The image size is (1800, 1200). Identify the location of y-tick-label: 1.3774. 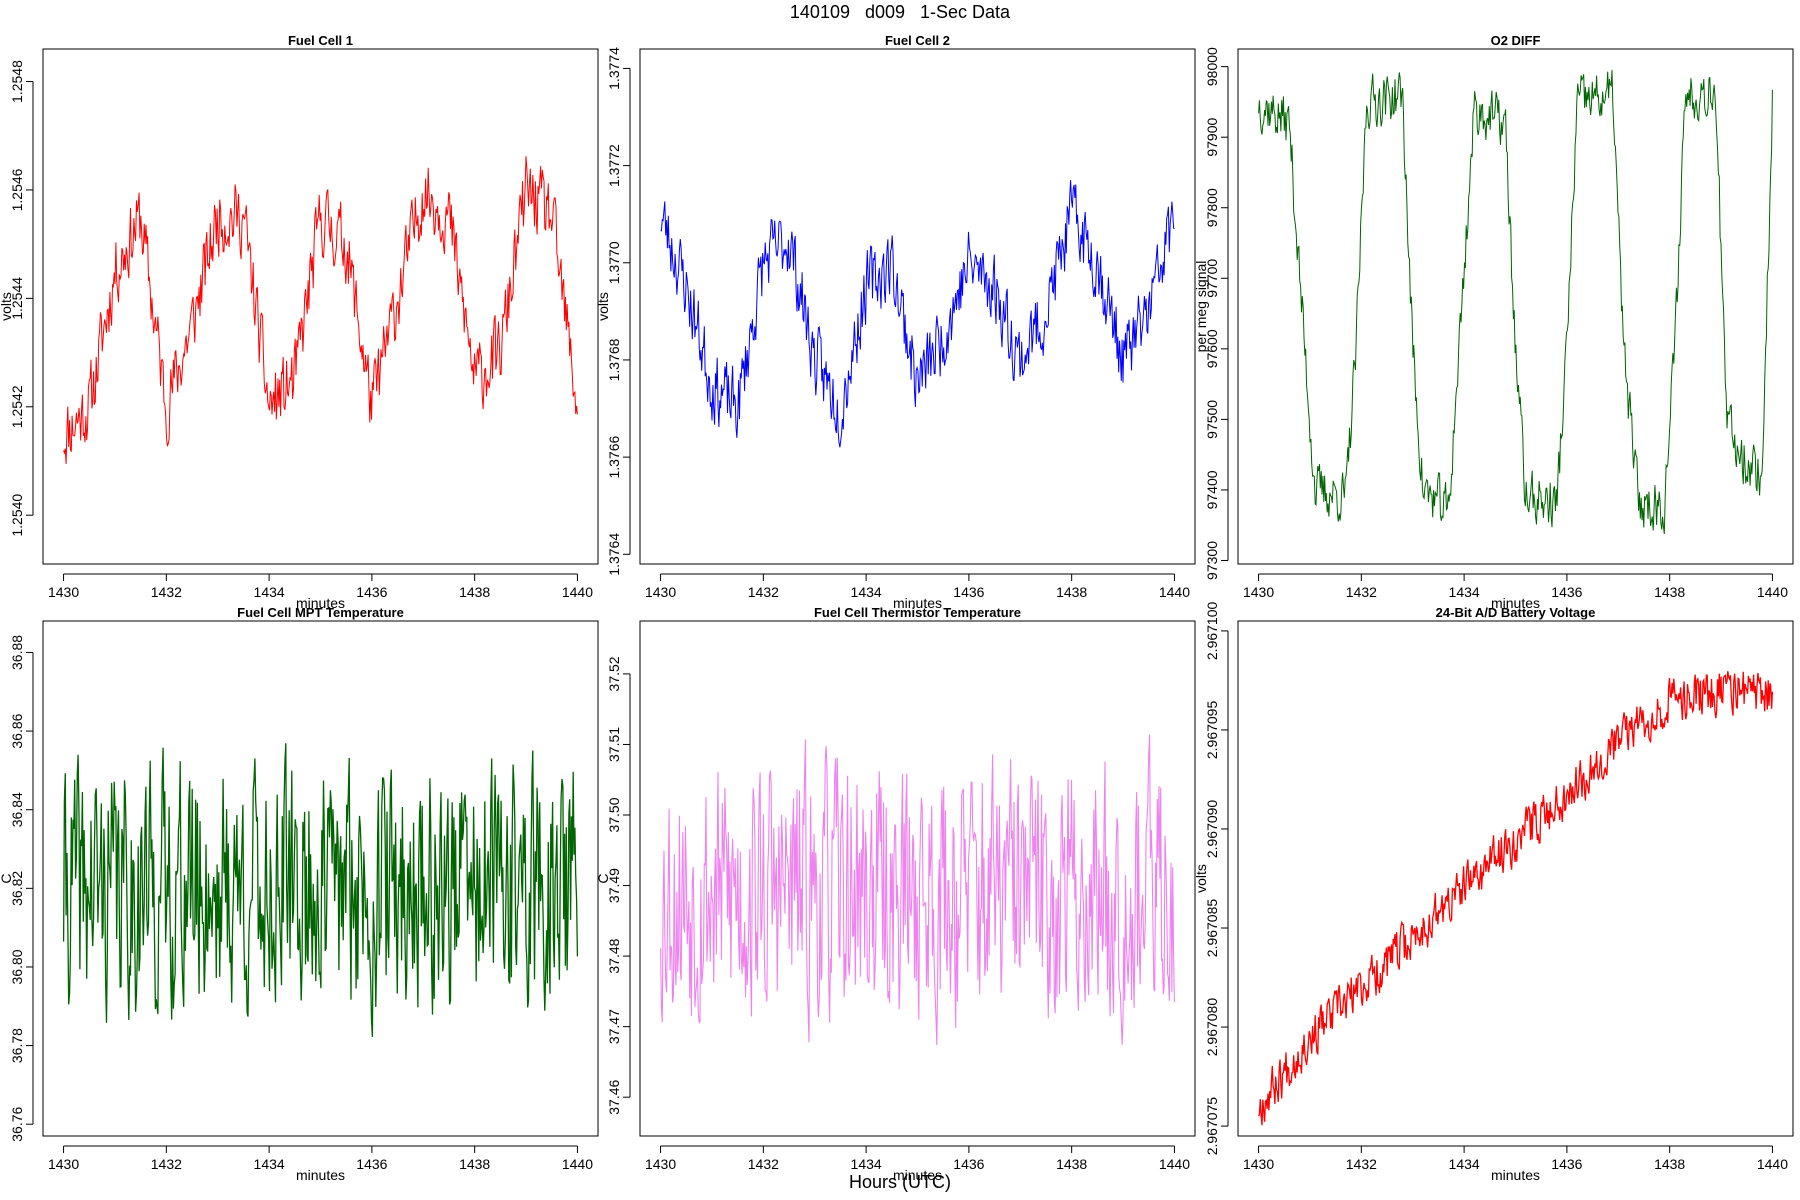
(614, 68).